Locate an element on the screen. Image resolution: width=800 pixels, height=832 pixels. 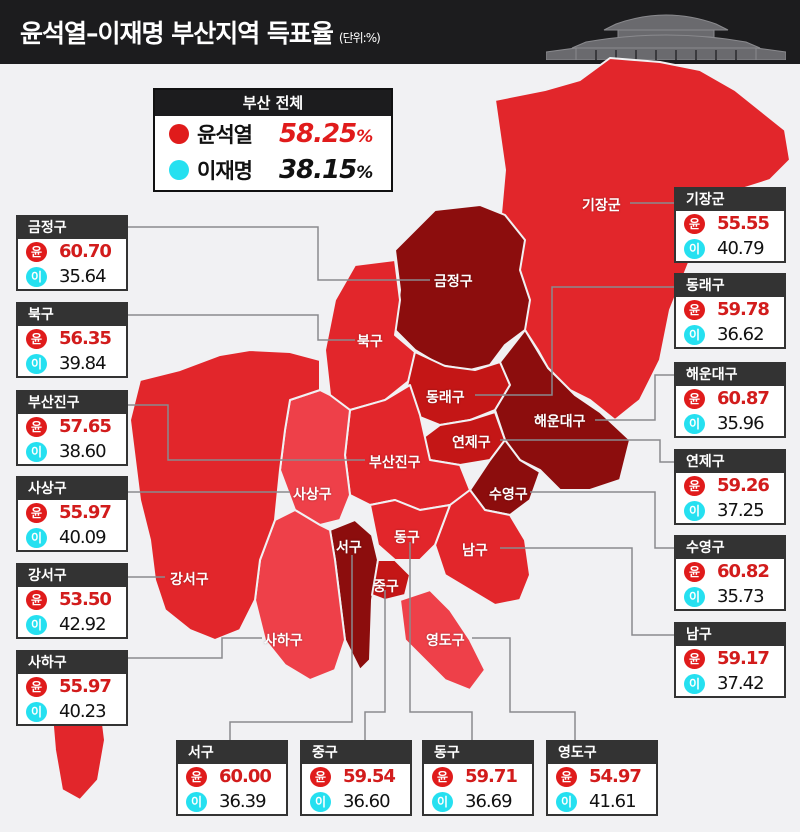
leader-geumjeong is located at coordinates (279, 253).